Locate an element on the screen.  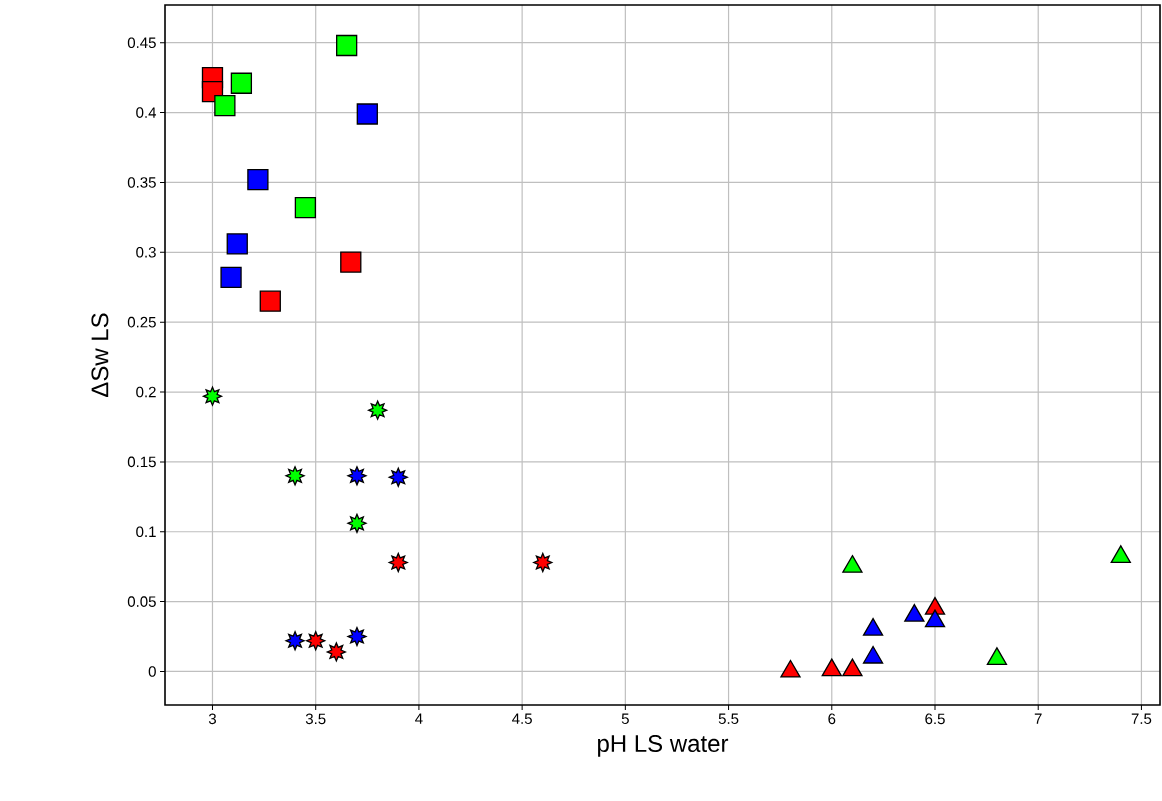
y-tick-label: 0.2 is located at coordinates (146, 392).